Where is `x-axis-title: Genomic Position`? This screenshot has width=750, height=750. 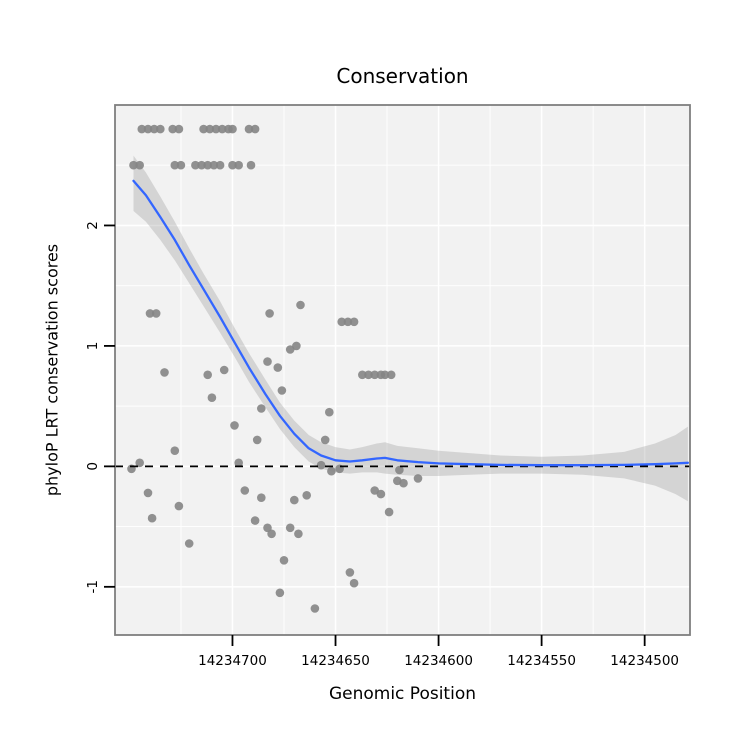
x-axis-title: Genomic Position is located at coordinates (402, 694).